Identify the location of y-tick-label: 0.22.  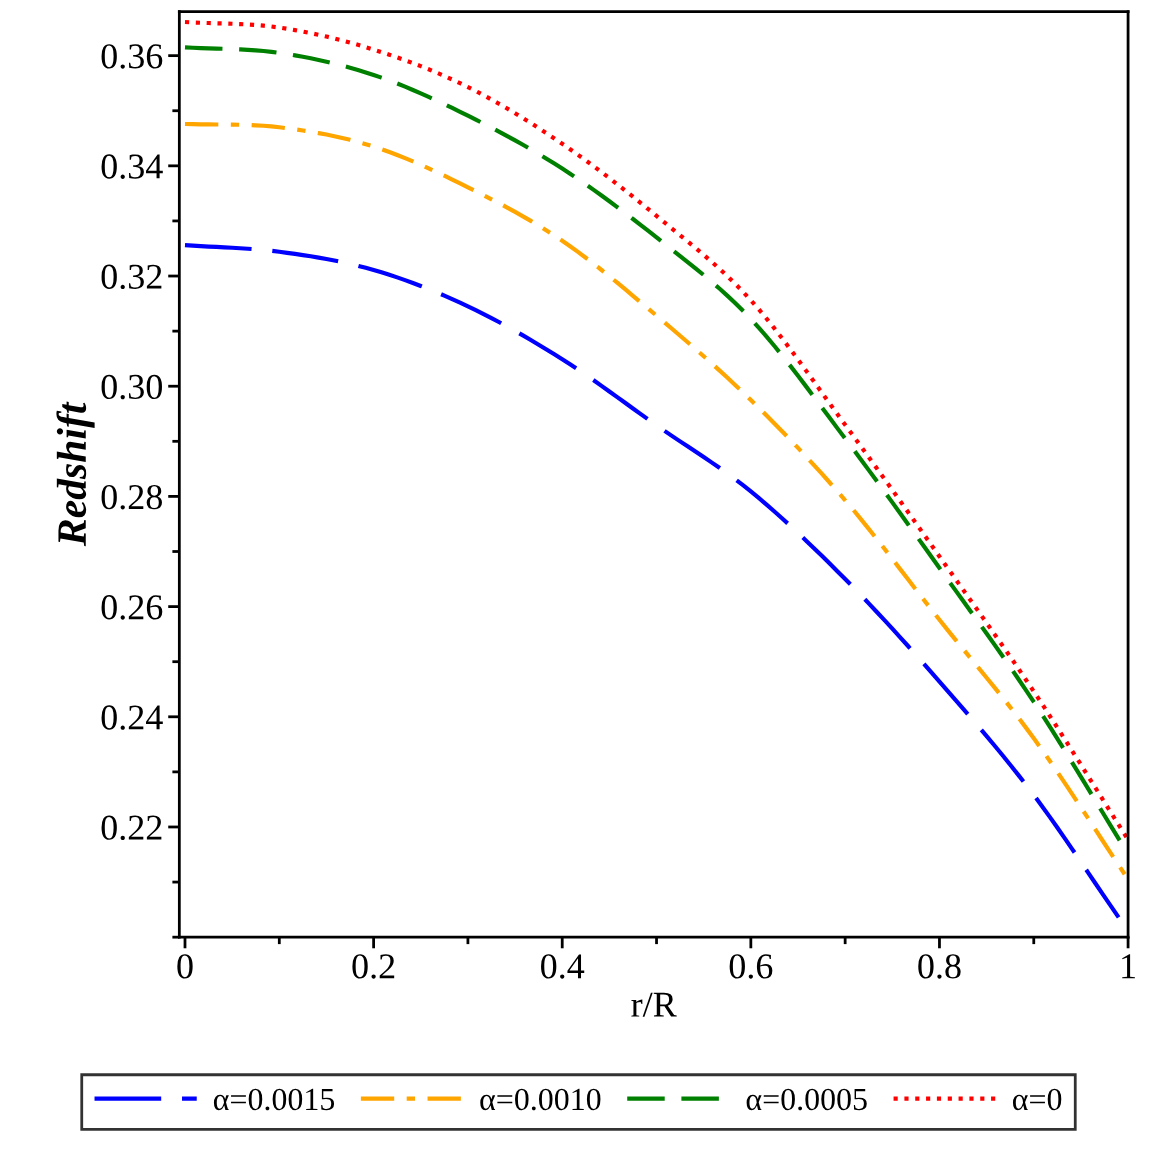
(131, 828).